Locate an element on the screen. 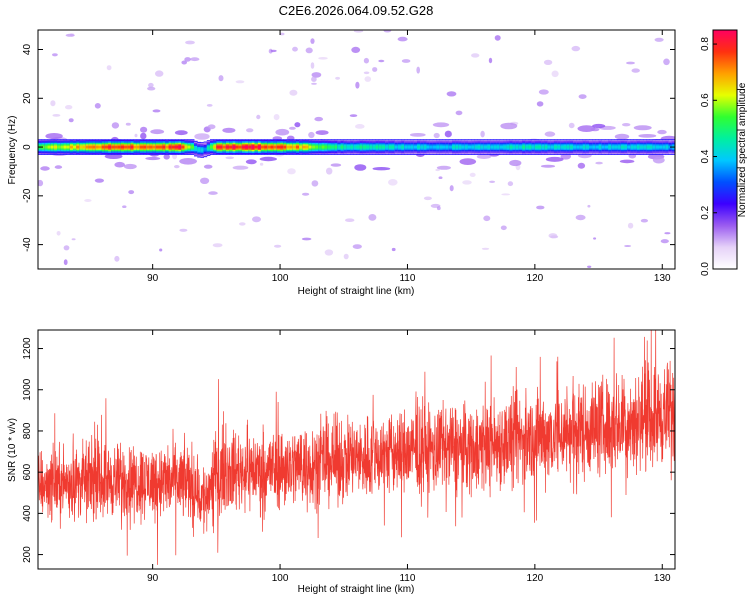 This screenshot has width=750, height=600. y-tick-label: 600 is located at coordinates (27, 471).